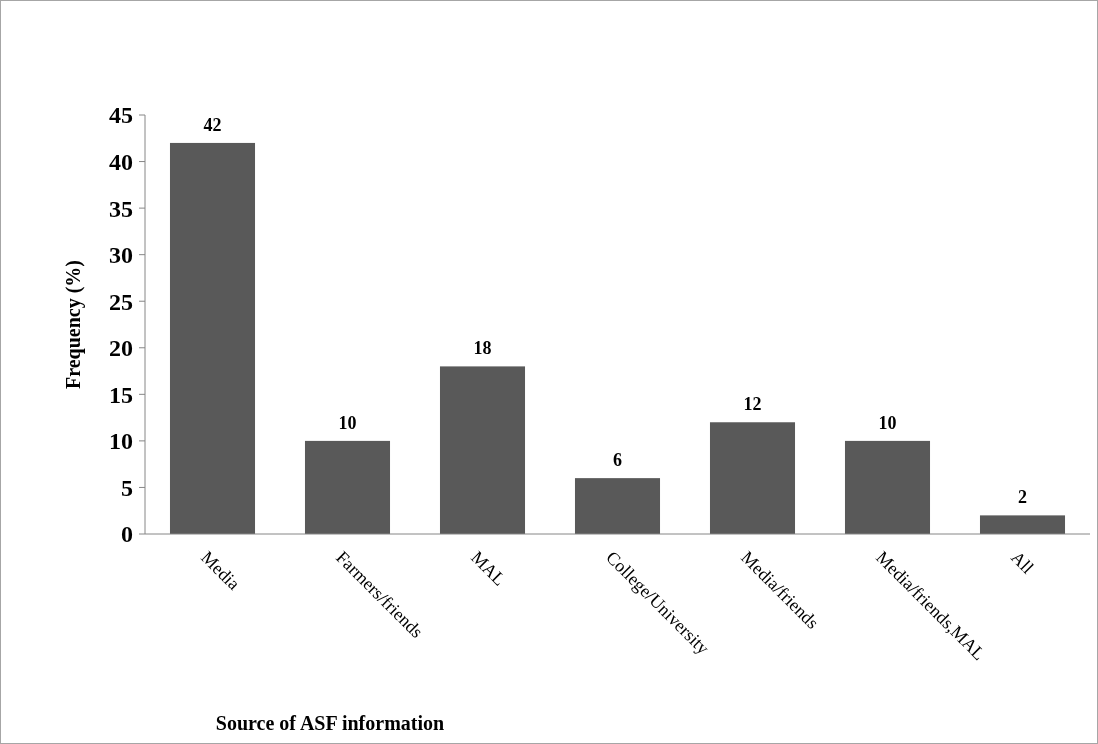  I want to click on y-tick-label: 5, so click(127, 487).